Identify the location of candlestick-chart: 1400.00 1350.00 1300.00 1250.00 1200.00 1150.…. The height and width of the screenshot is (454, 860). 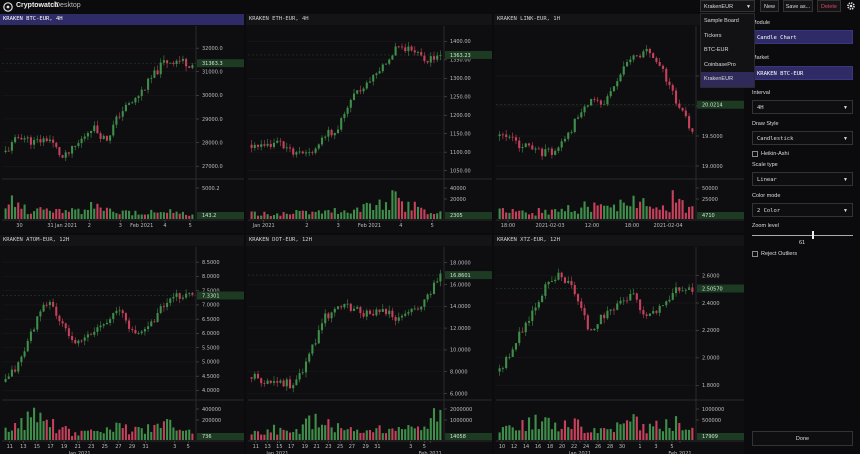
(369, 123).